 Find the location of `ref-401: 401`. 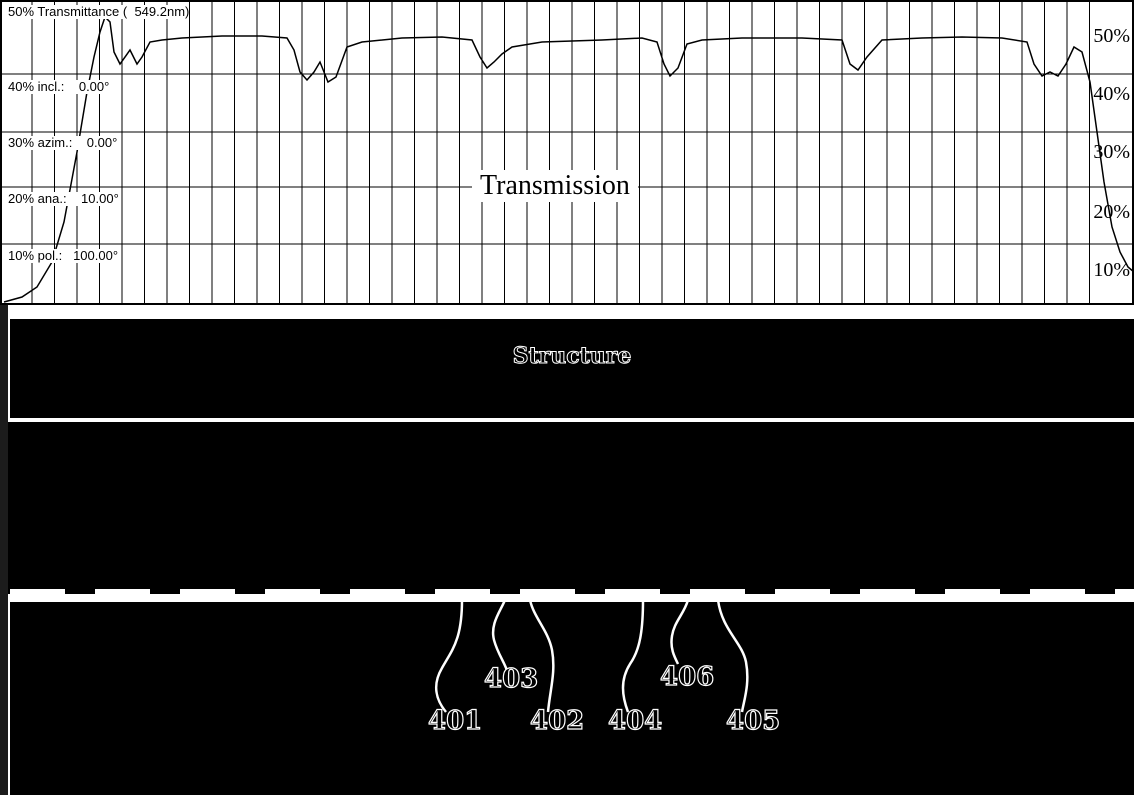

ref-401: 401 is located at coordinates (455, 720).